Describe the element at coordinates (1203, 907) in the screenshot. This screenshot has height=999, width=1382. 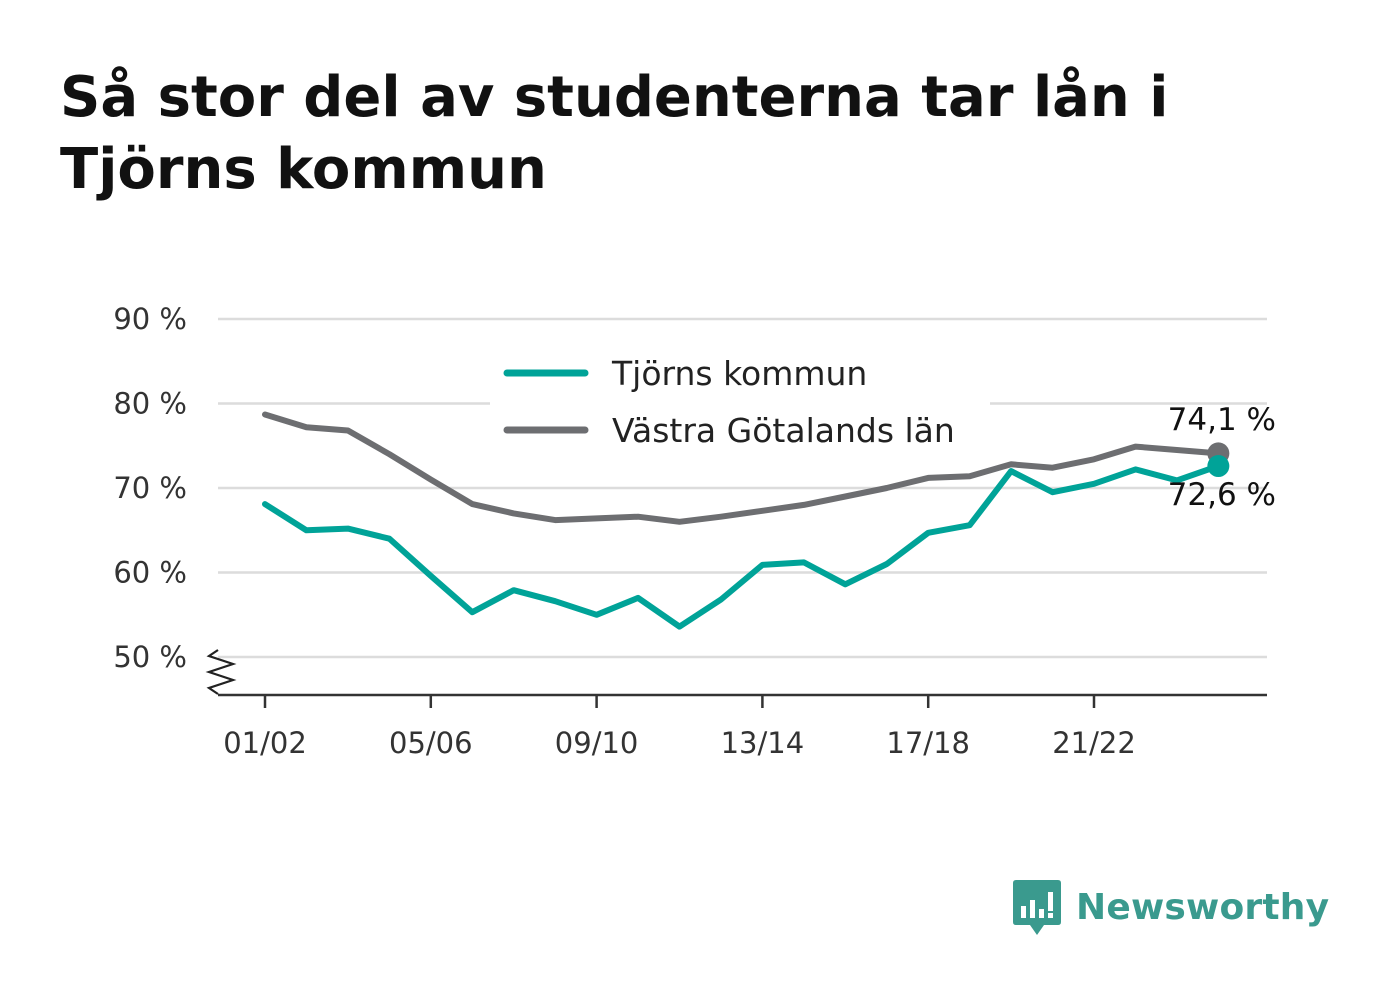
I see `brand-name: Newsworthy` at that location.